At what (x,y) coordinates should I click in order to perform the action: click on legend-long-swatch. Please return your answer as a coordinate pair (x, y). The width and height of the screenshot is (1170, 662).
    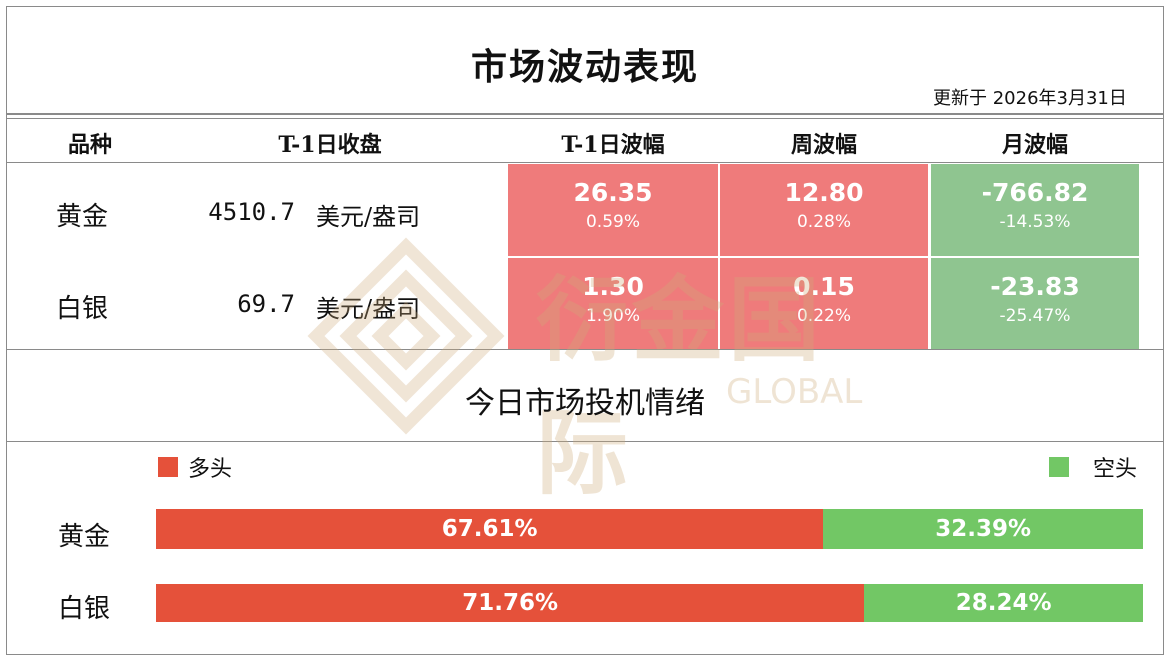
    Looking at the image, I should click on (168, 467).